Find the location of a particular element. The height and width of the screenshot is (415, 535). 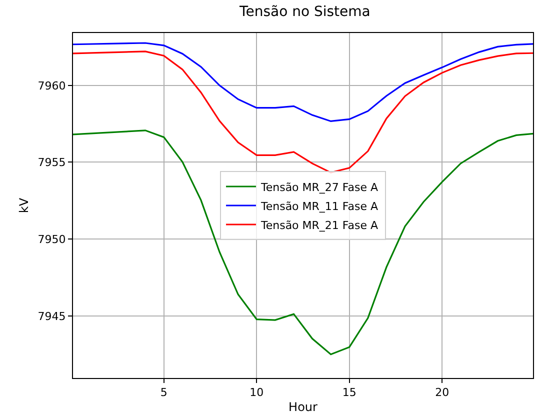

legend-label: Tensão MR_11 Fase A is located at coordinates (319, 206).